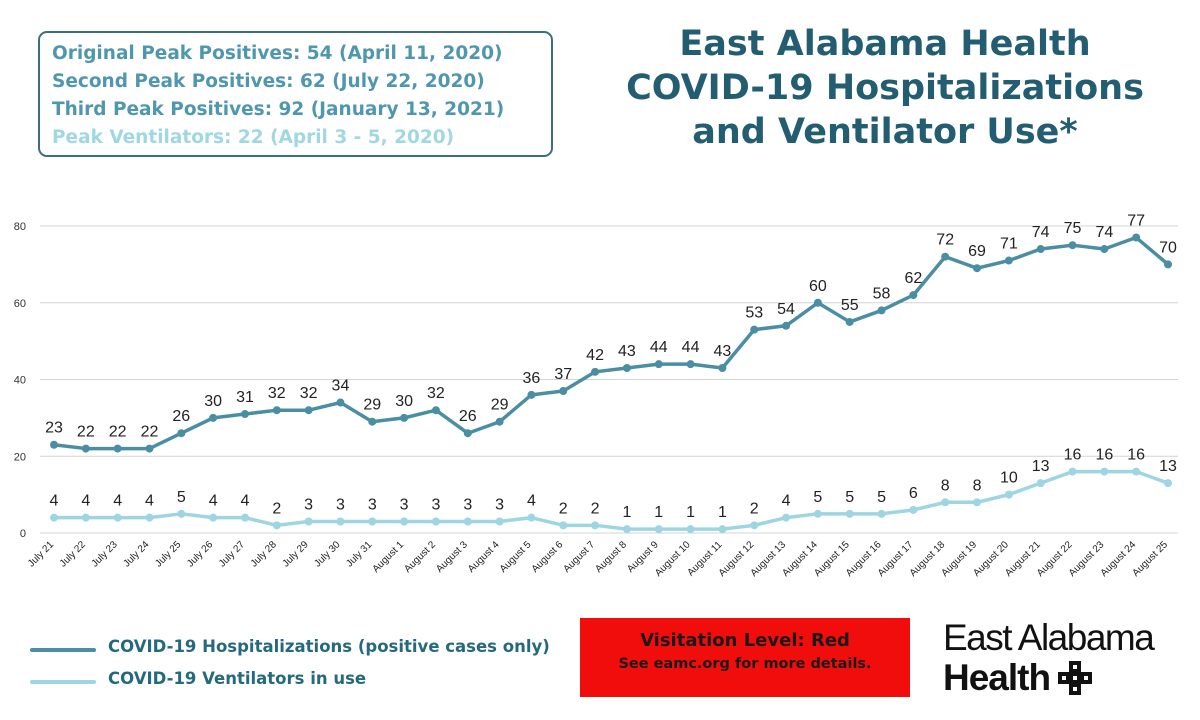 The image size is (1200, 720). Describe the element at coordinates (309, 393) in the screenshot. I see `data-label-hospitalizations: 32` at that location.